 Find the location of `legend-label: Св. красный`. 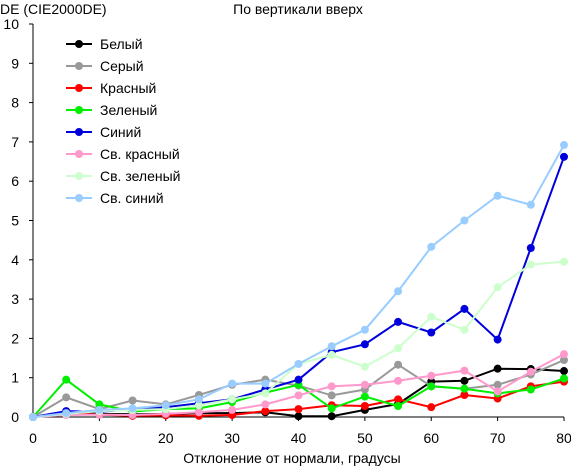

legend-label: Св. красный is located at coordinates (140, 154).